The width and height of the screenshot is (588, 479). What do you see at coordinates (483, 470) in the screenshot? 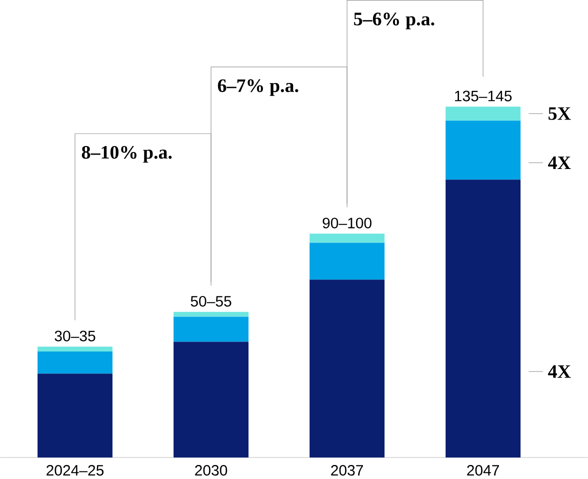
I see `x-tick-label: 2047` at bounding box center [483, 470].